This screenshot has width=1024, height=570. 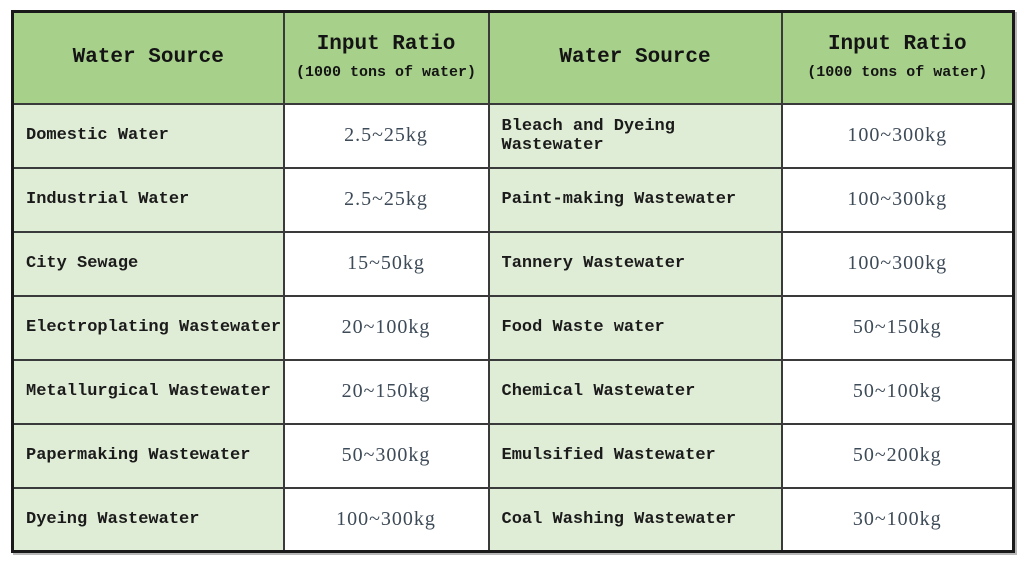 What do you see at coordinates (386, 455) in the screenshot?
I see `ratio-cell: 50~300kg` at bounding box center [386, 455].